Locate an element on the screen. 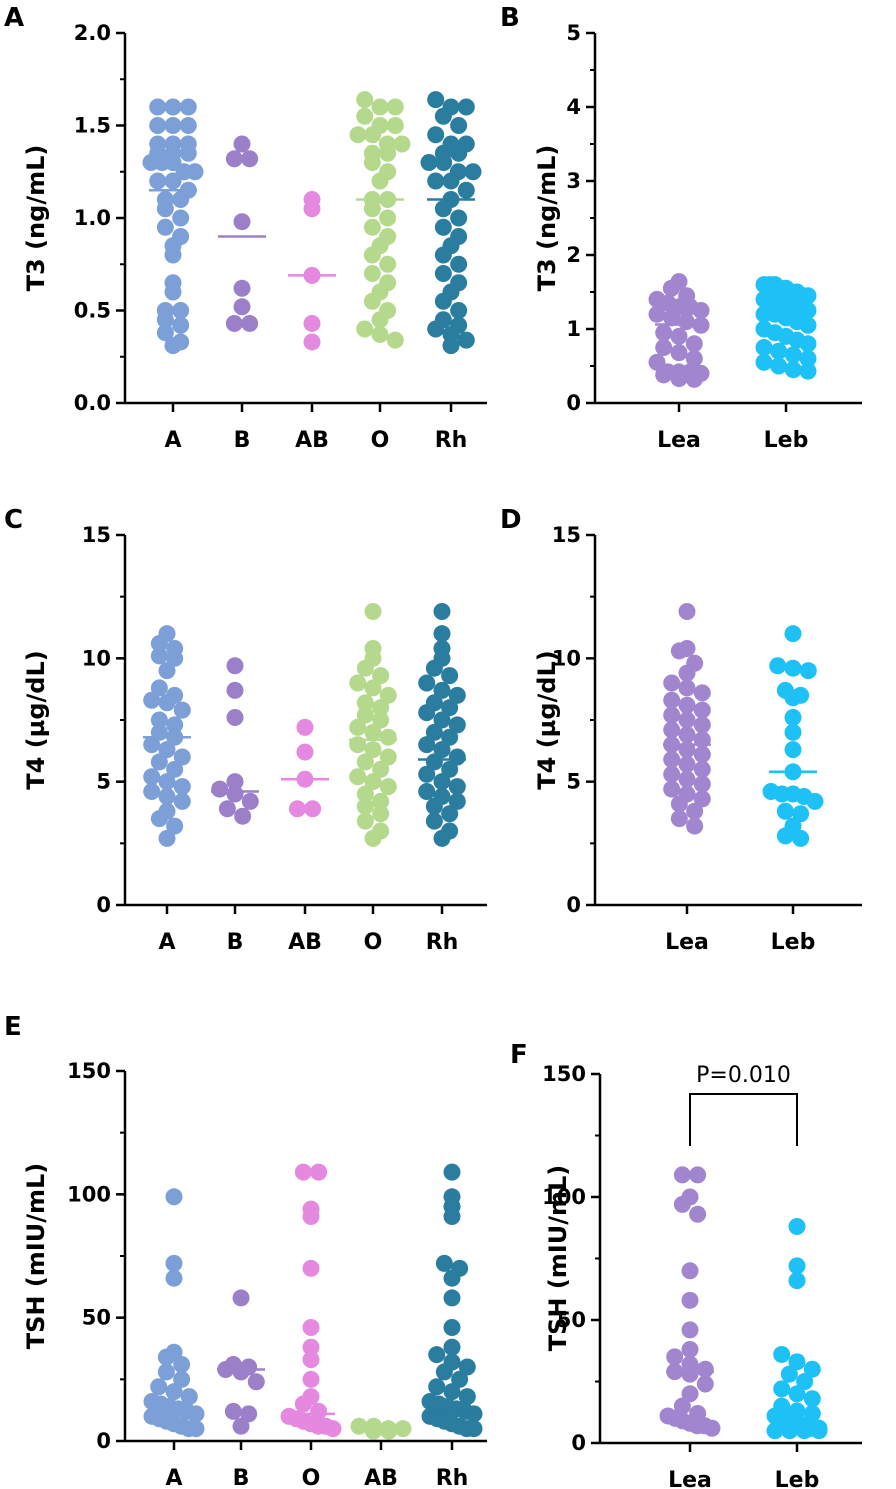  y-axis-title: T3 (ng/mL) is located at coordinates (36, 218).